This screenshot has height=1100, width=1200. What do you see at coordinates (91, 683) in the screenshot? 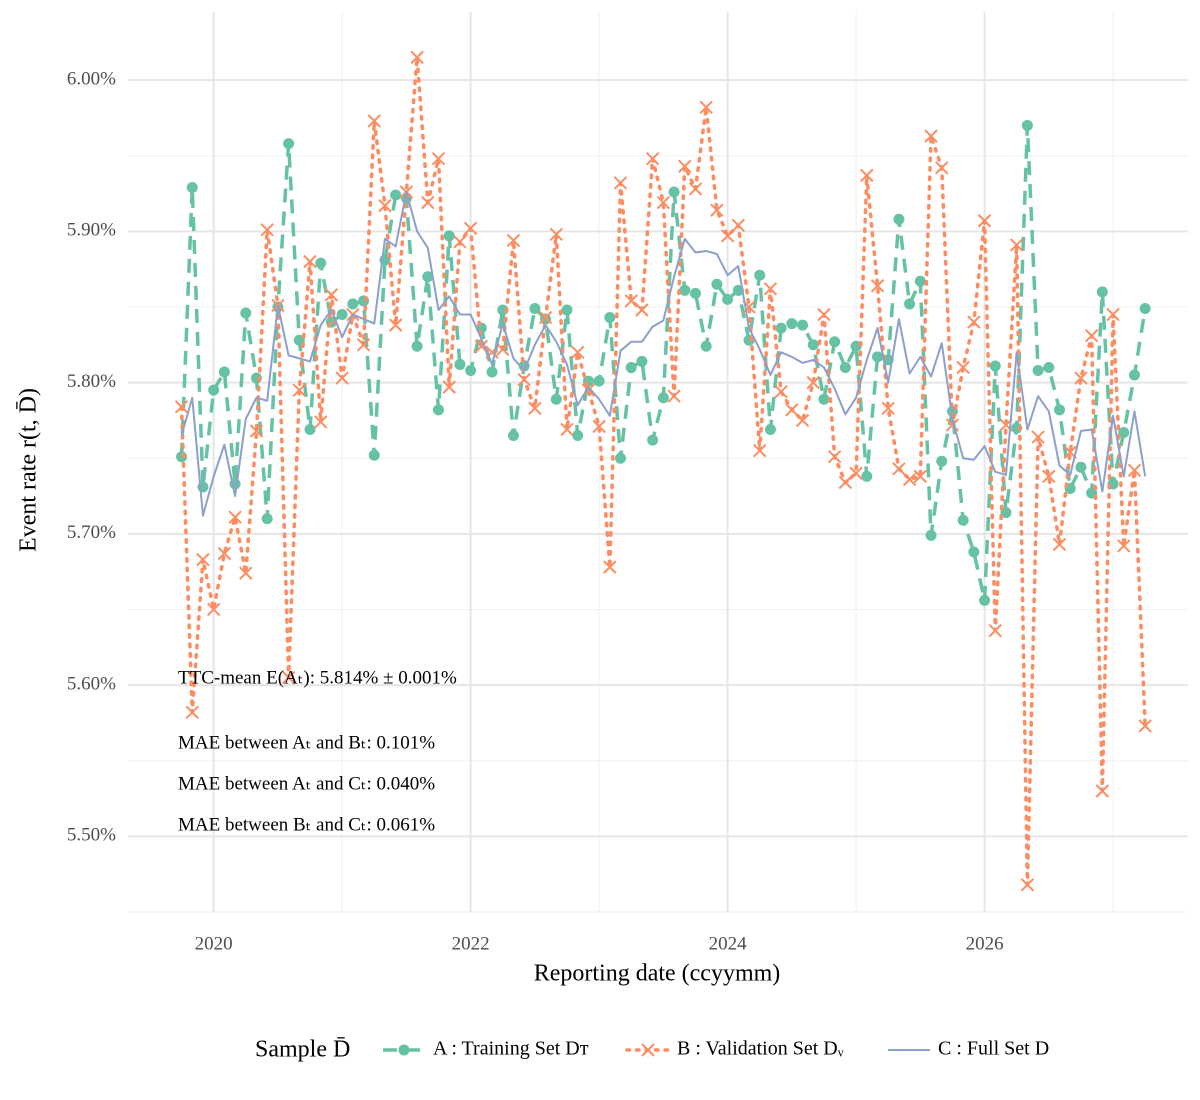
I see `y-tick-label: 5.60%` at bounding box center [91, 683].